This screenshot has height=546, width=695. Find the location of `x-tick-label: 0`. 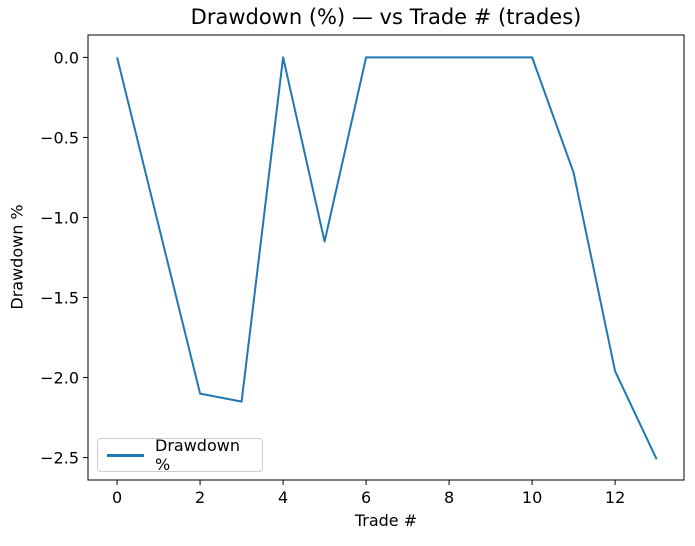

x-tick-label: 0 is located at coordinates (117, 497).